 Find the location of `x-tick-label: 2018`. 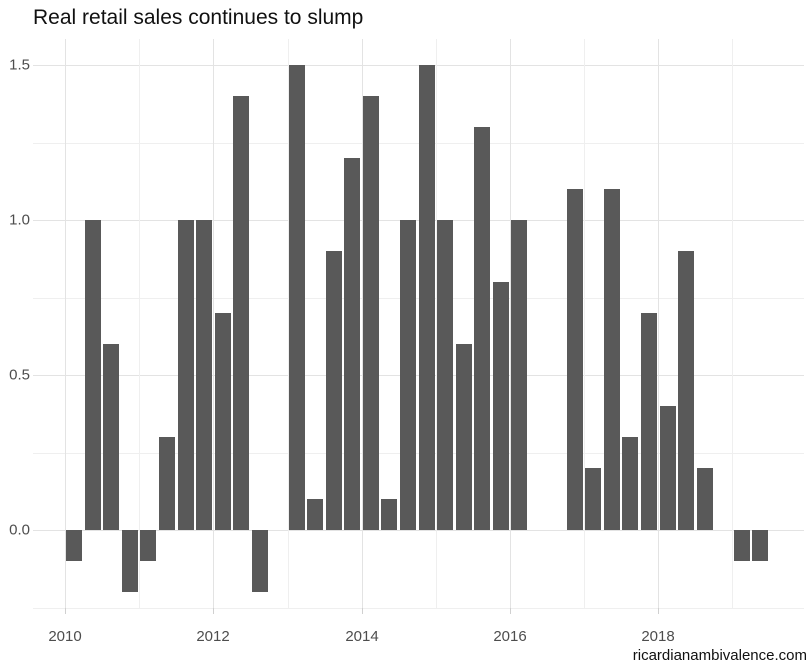

x-tick-label: 2018 is located at coordinates (658, 636).